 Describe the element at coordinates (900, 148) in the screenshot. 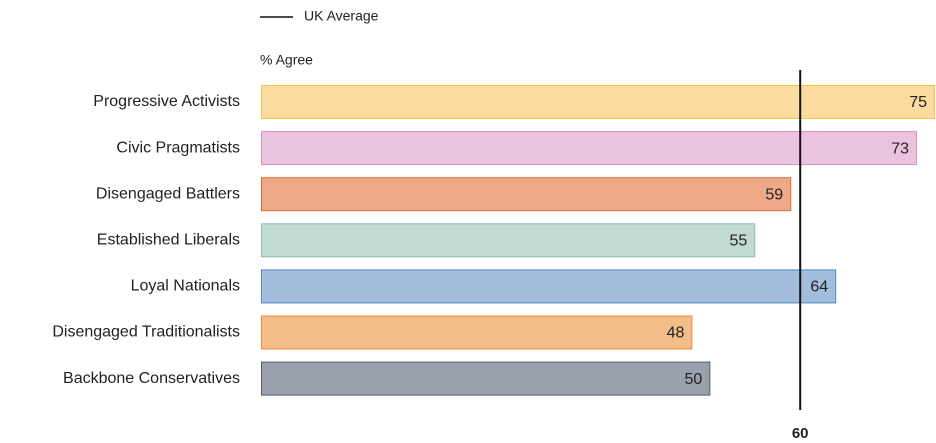

I see `data-label: 73` at that location.